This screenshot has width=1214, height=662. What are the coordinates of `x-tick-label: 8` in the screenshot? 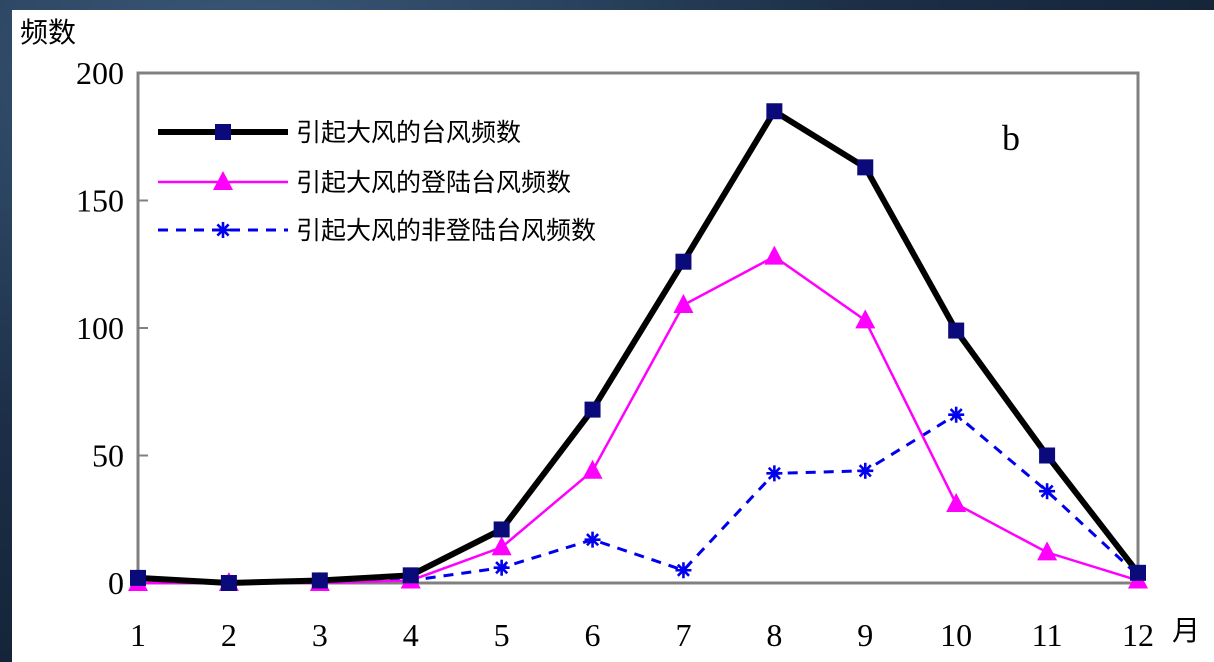 It's located at (774, 635).